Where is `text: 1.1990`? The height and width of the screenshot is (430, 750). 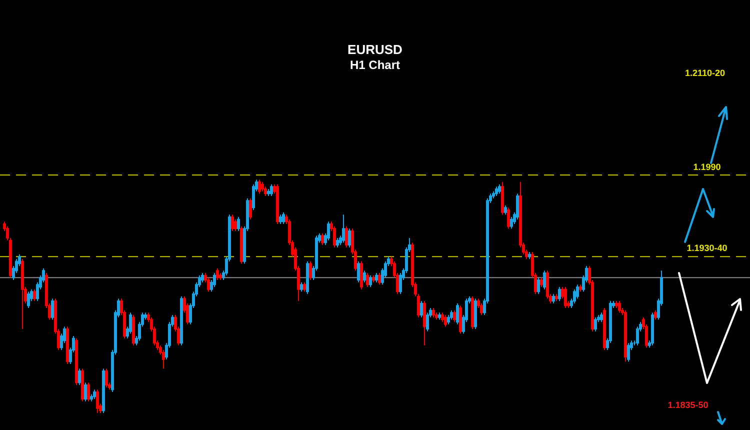
text: 1.1990 is located at coordinates (707, 167).